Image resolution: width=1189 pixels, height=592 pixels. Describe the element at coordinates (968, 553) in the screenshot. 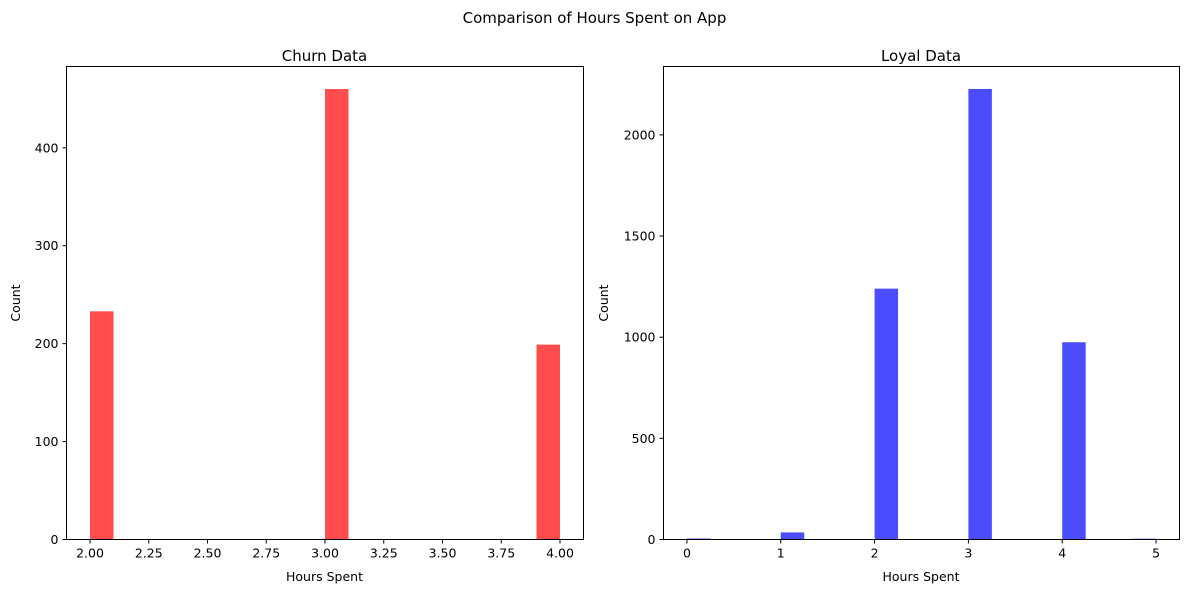

I see `loyal-x-tick-label: 3` at that location.